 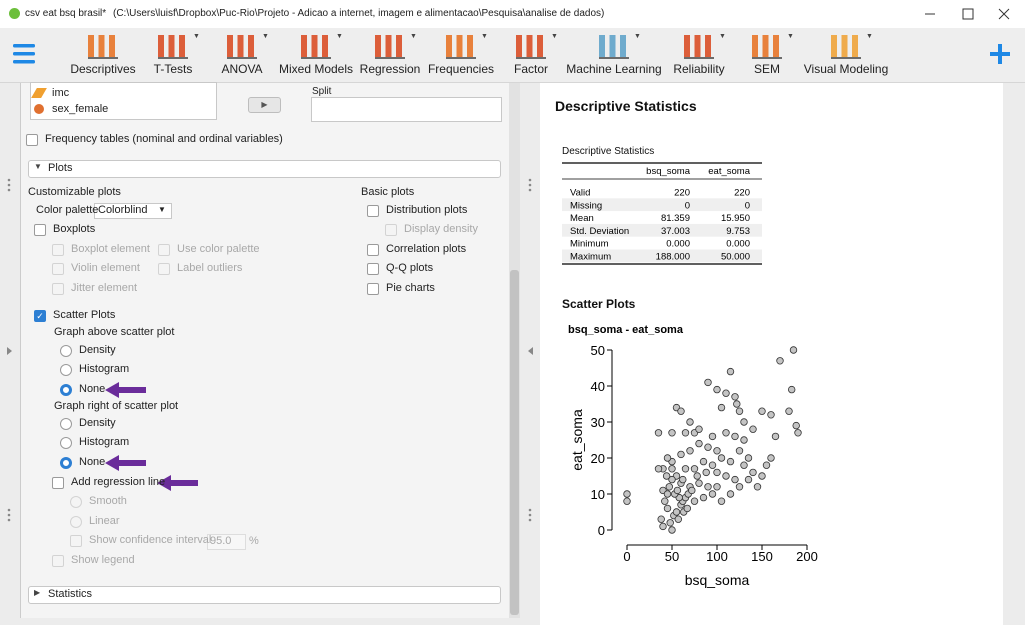 I want to click on option-text: Pie charts, so click(x=410, y=288).